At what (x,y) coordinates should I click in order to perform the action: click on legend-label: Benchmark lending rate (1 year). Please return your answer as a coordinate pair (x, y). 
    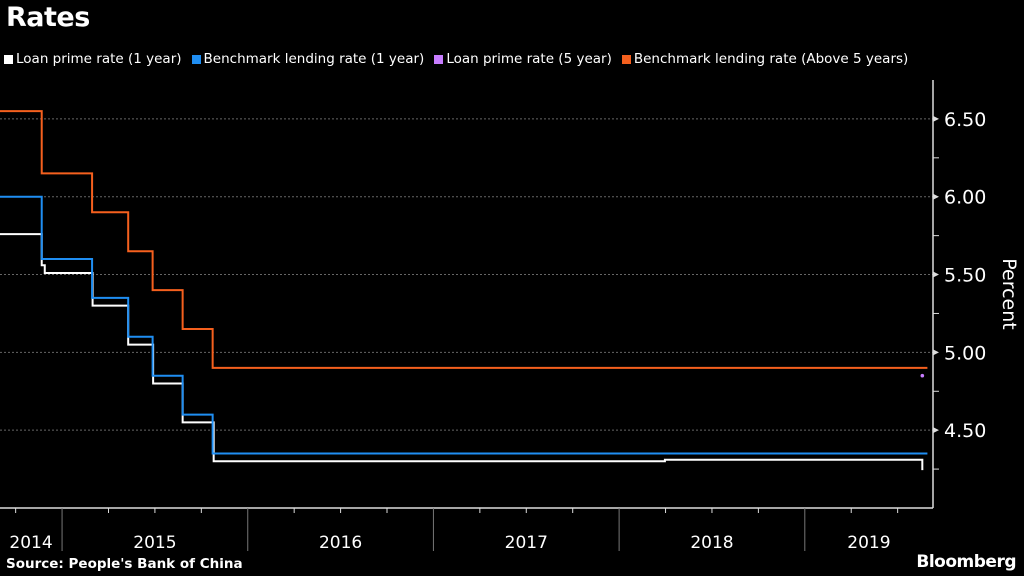
    Looking at the image, I should click on (314, 59).